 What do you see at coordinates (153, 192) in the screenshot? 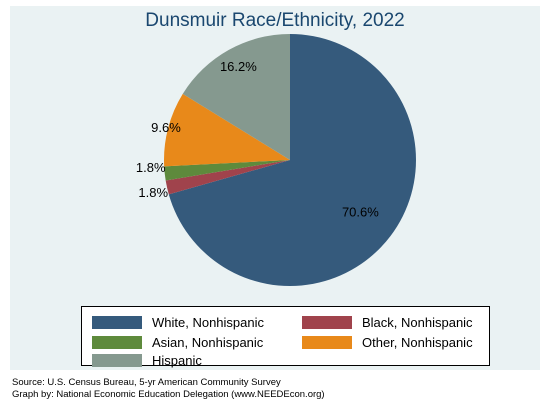
I see `slice-label-1: 1.8%` at bounding box center [153, 192].